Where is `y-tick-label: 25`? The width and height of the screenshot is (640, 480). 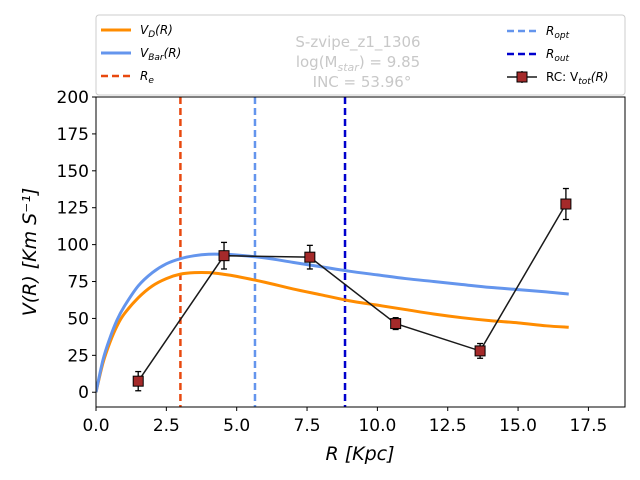 y-tick-label: 25 is located at coordinates (78, 356).